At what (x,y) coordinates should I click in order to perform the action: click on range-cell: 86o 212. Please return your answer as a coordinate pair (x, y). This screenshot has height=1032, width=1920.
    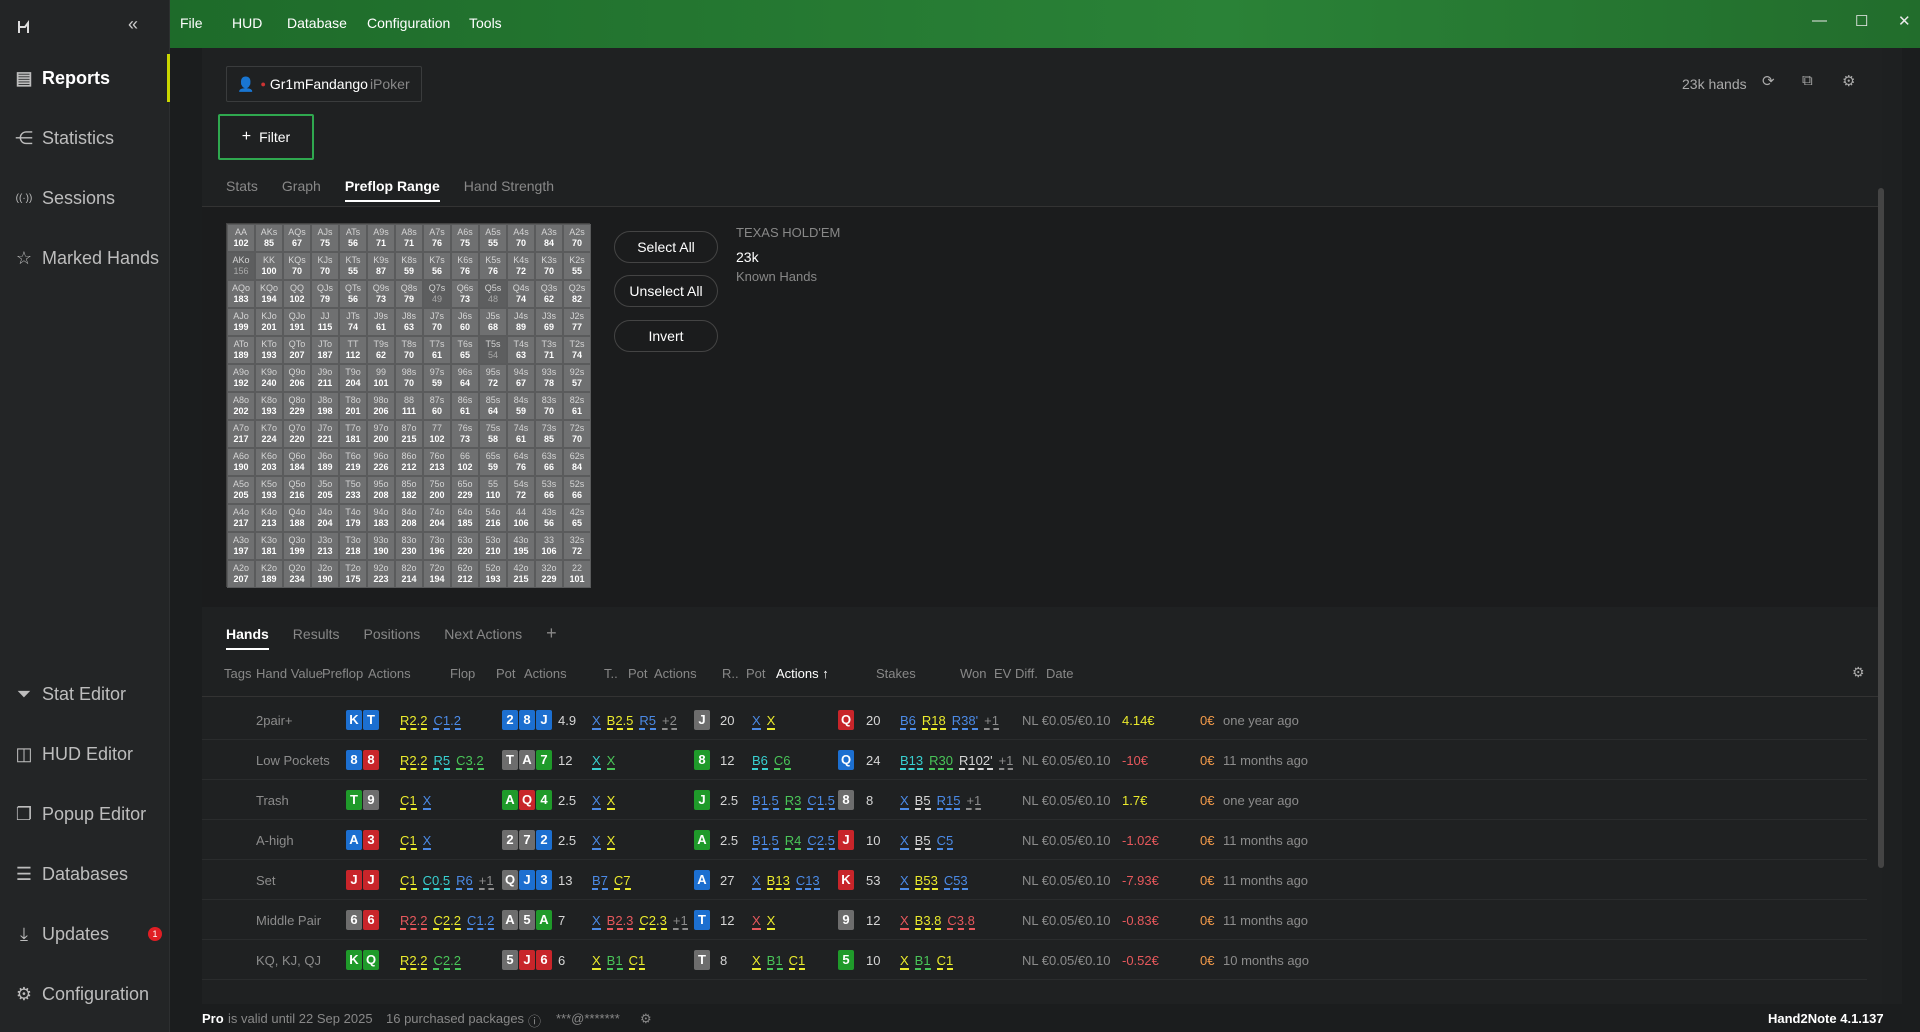
    Looking at the image, I should click on (409, 462).